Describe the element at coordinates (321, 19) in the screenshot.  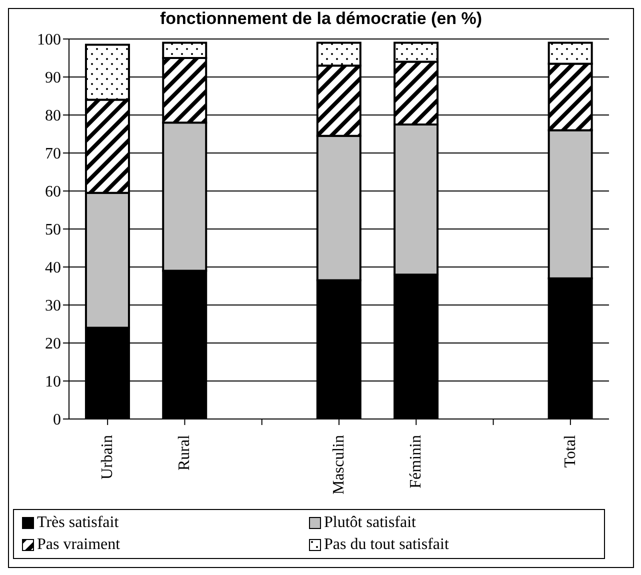
I see `chart-title: fonctionnement de la démocratie (en %)` at that location.